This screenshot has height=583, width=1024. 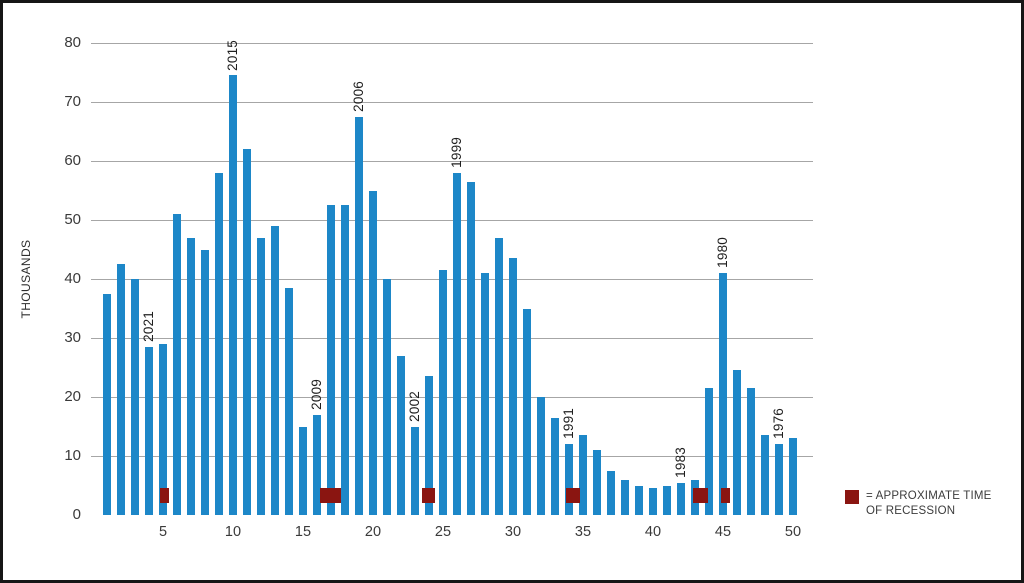 I want to click on x-tick-label: 20, so click(x=373, y=532).